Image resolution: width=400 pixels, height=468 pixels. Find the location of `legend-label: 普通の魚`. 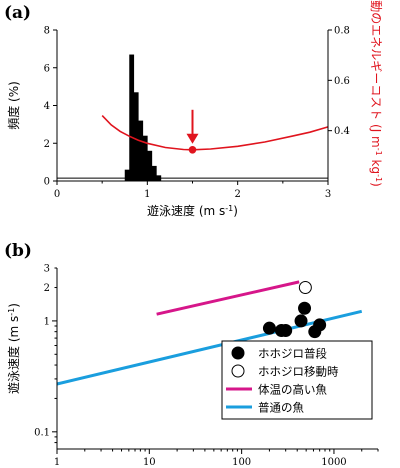

legend-label: 普通の魚 is located at coordinates (281, 408).